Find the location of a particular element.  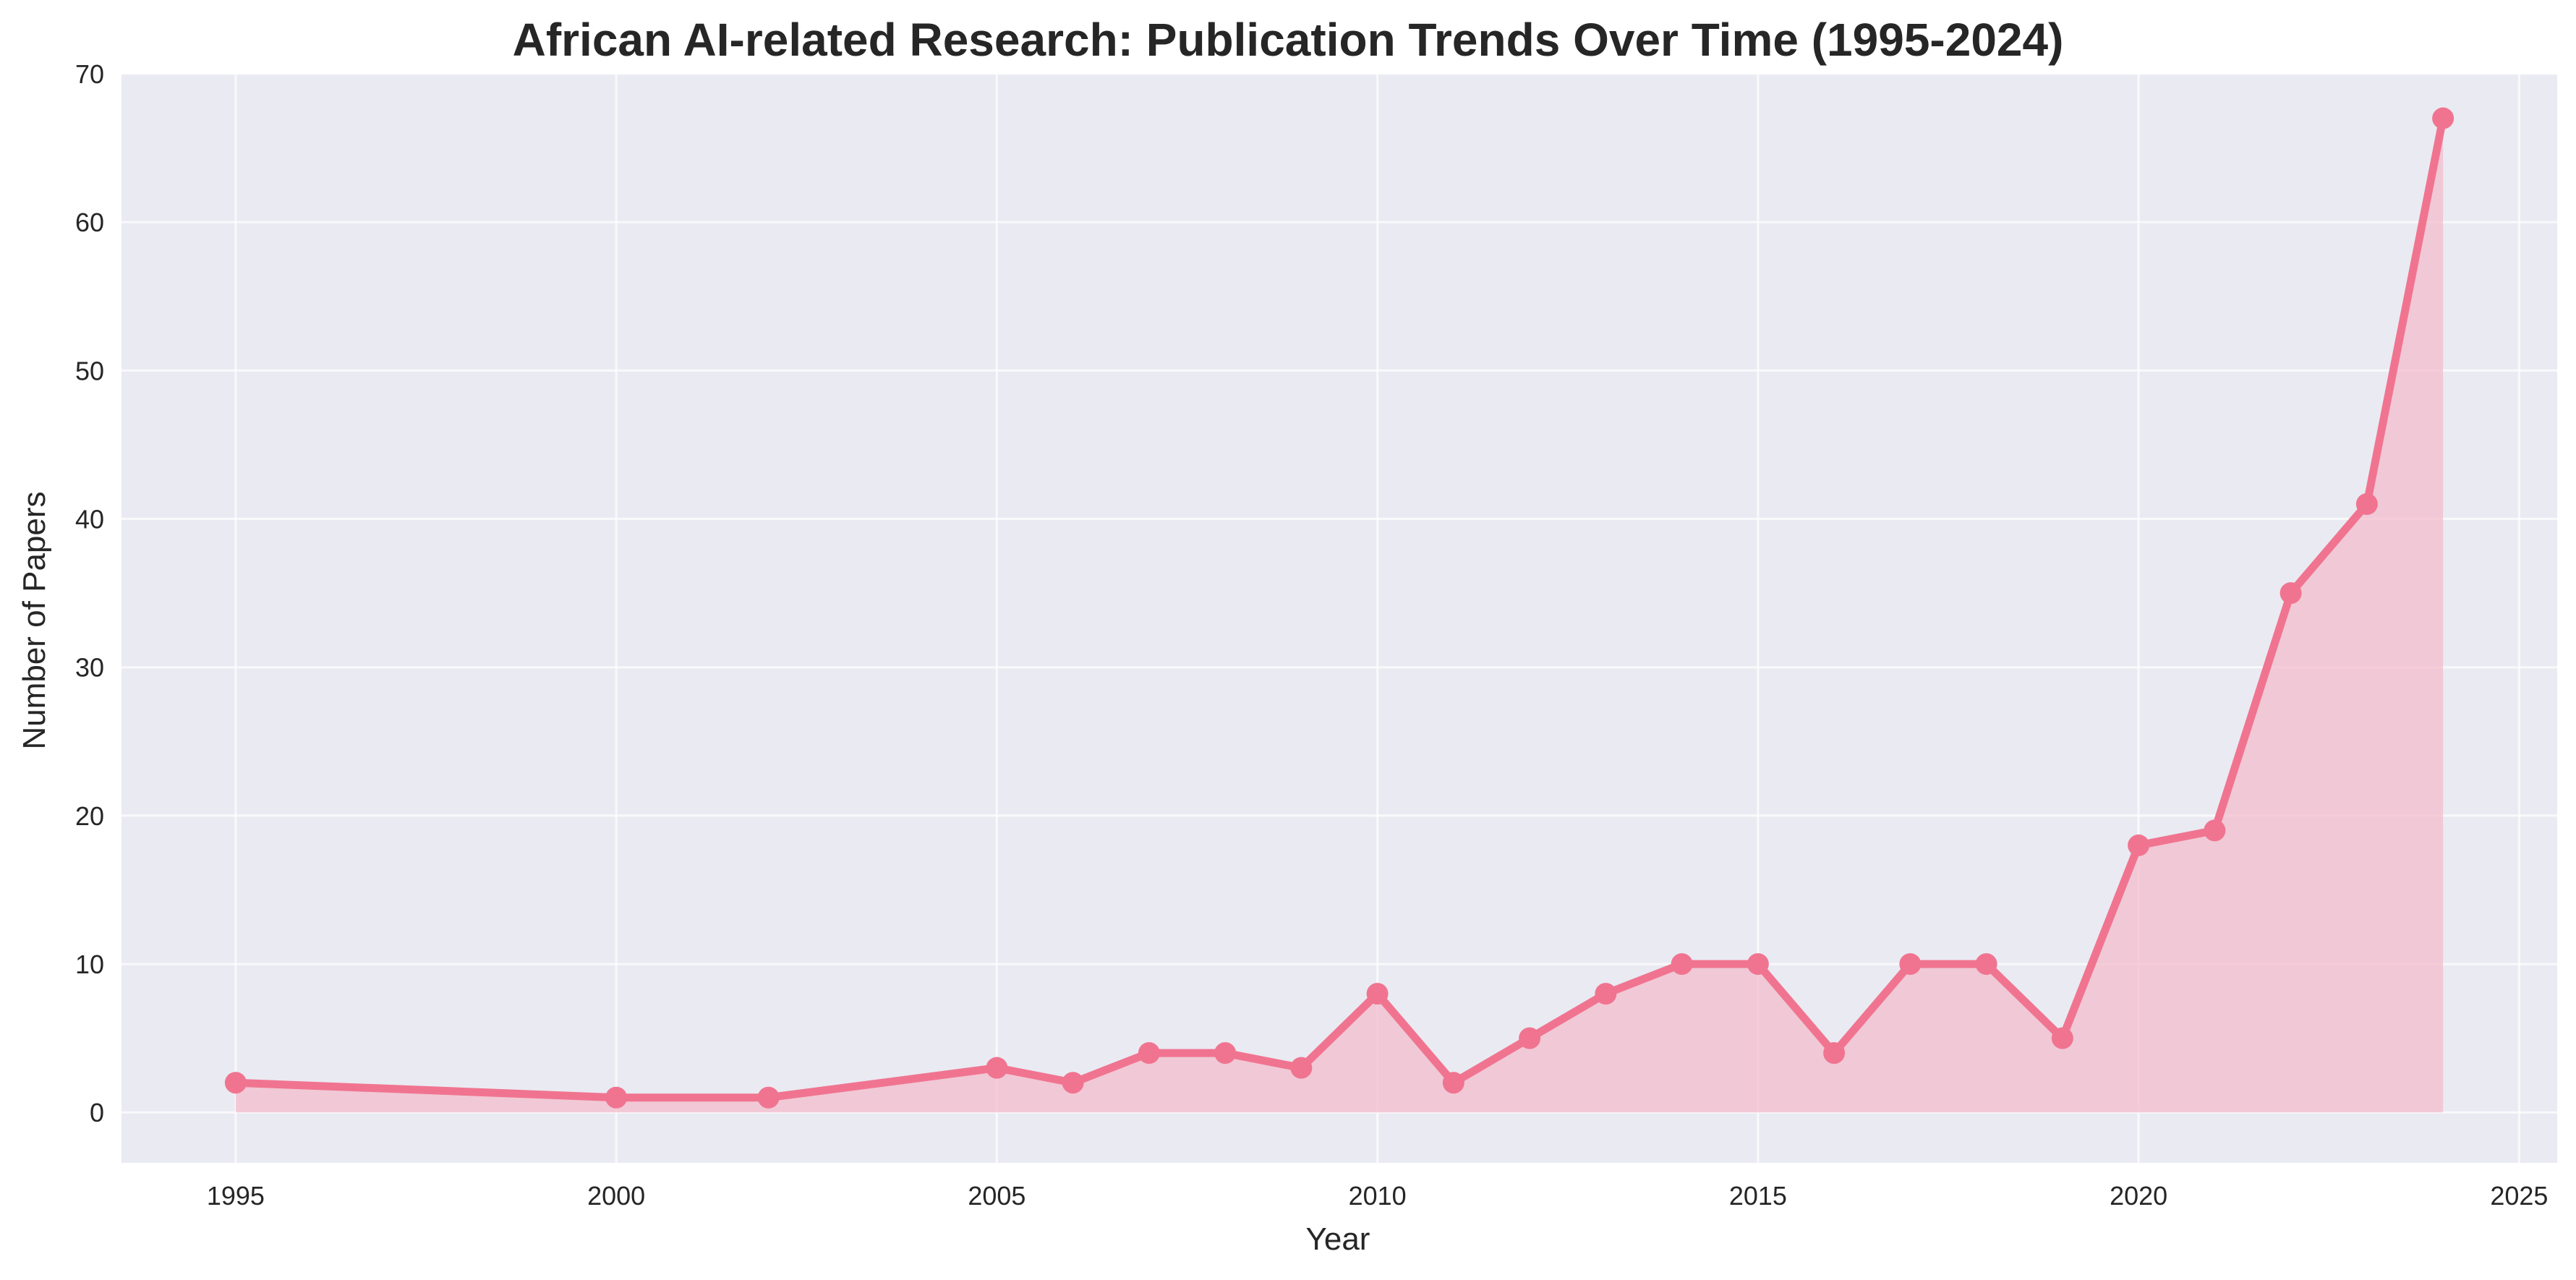

x-tick-label: 2005 is located at coordinates (997, 1196).